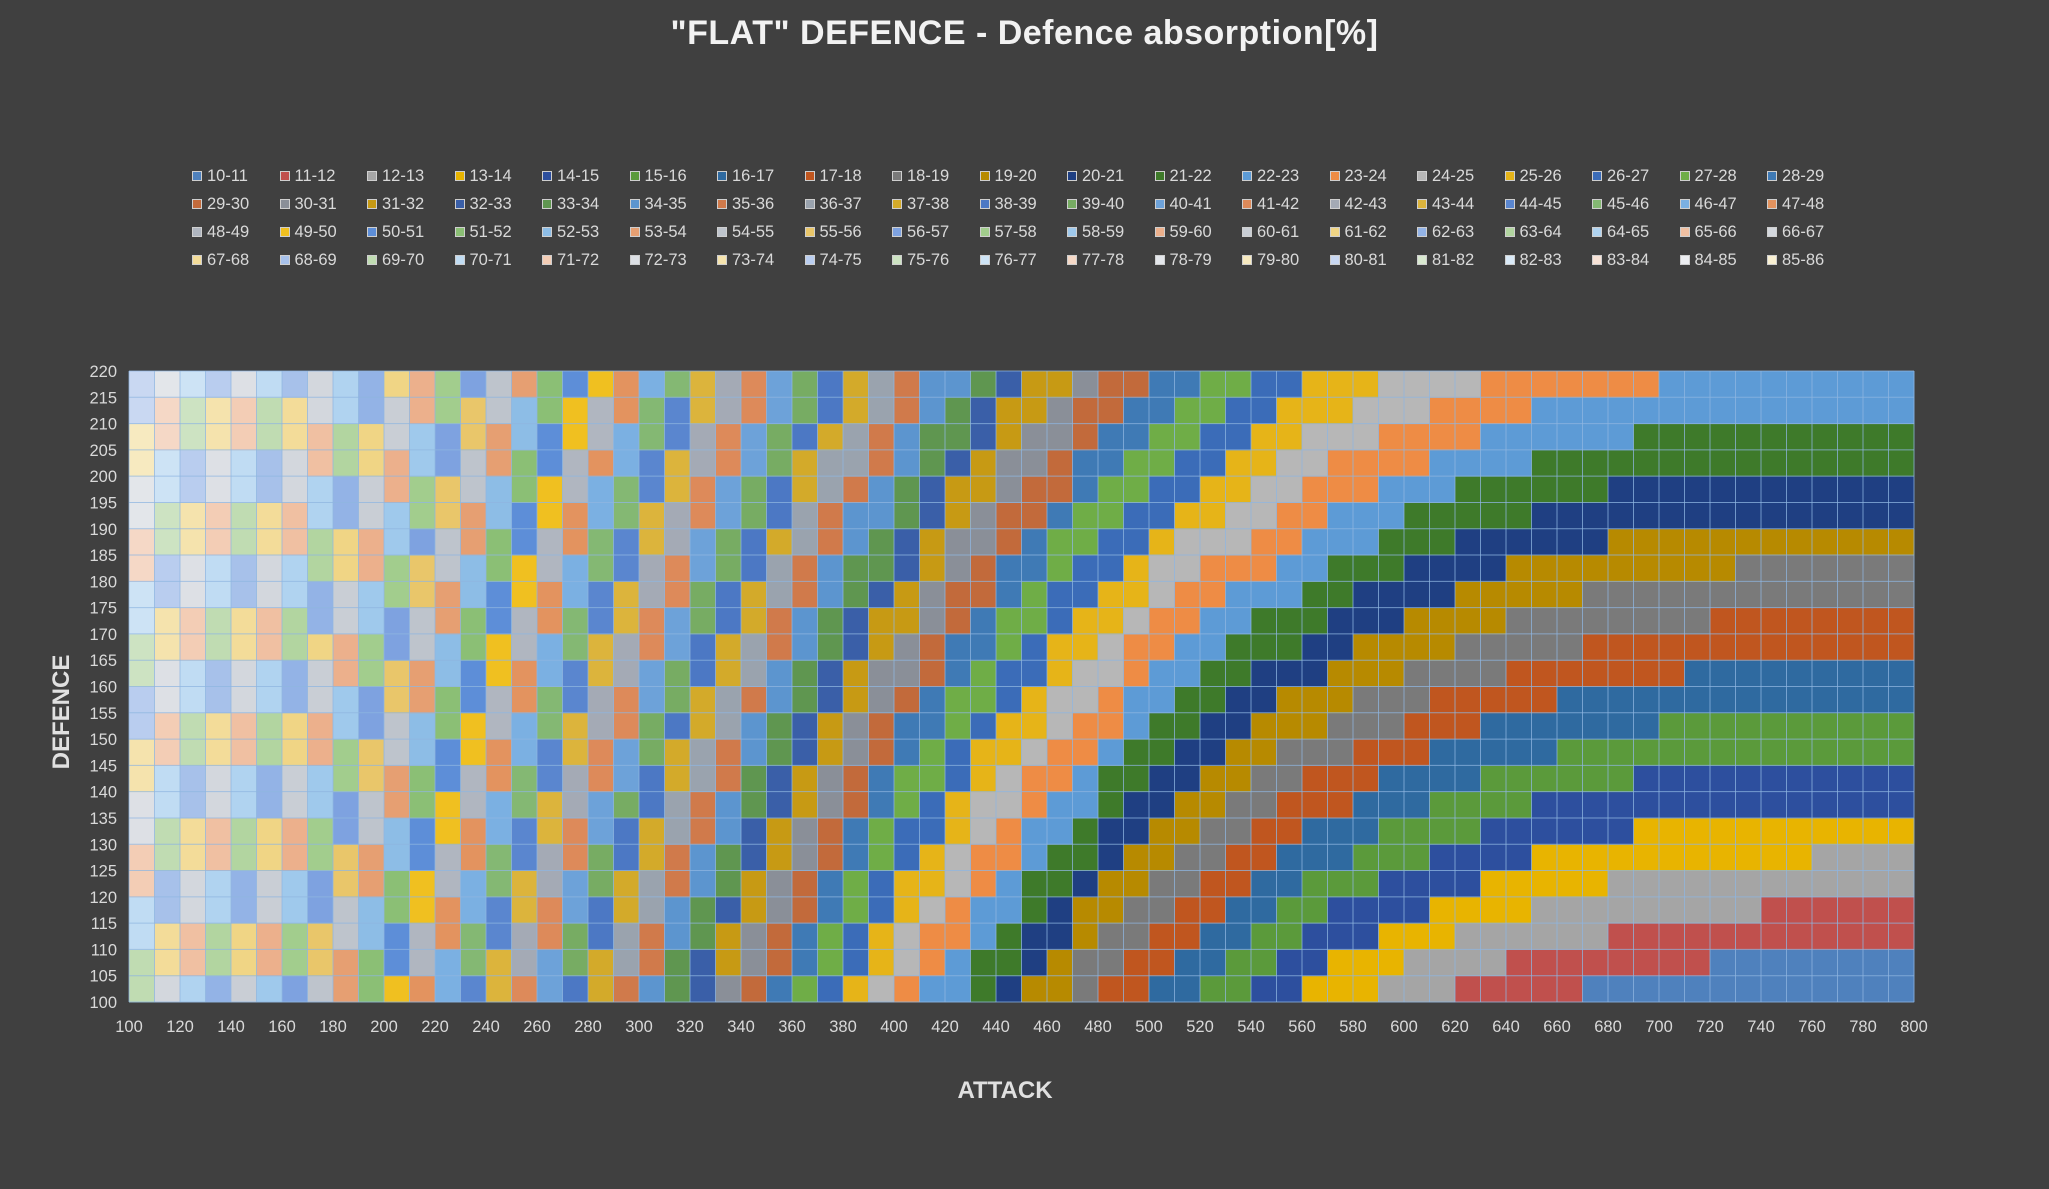  What do you see at coordinates (129, 1027) in the screenshot?
I see `x-tick-label: 100` at bounding box center [129, 1027].